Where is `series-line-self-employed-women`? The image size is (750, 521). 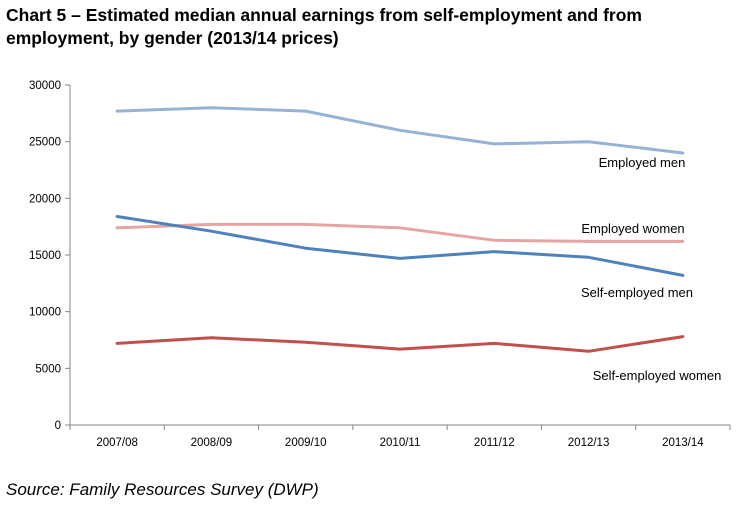
series-line-self-employed-women is located at coordinates (400, 344).